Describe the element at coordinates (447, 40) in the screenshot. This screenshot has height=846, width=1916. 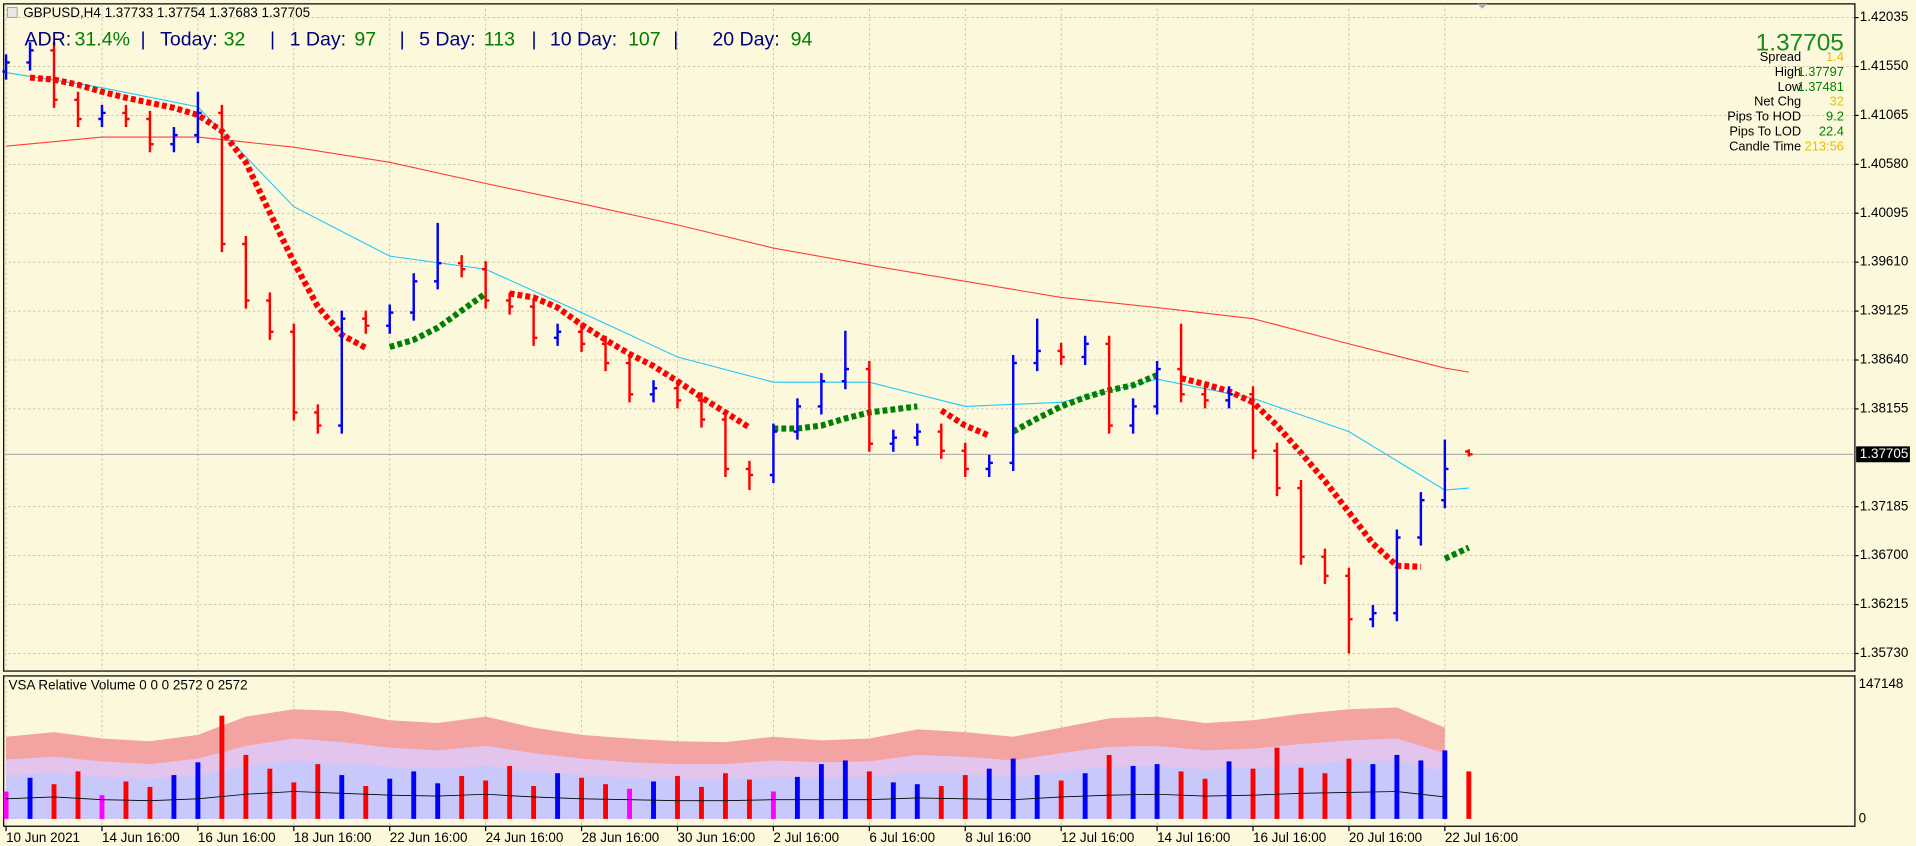
I see `adr-label: 5 Day:` at that location.